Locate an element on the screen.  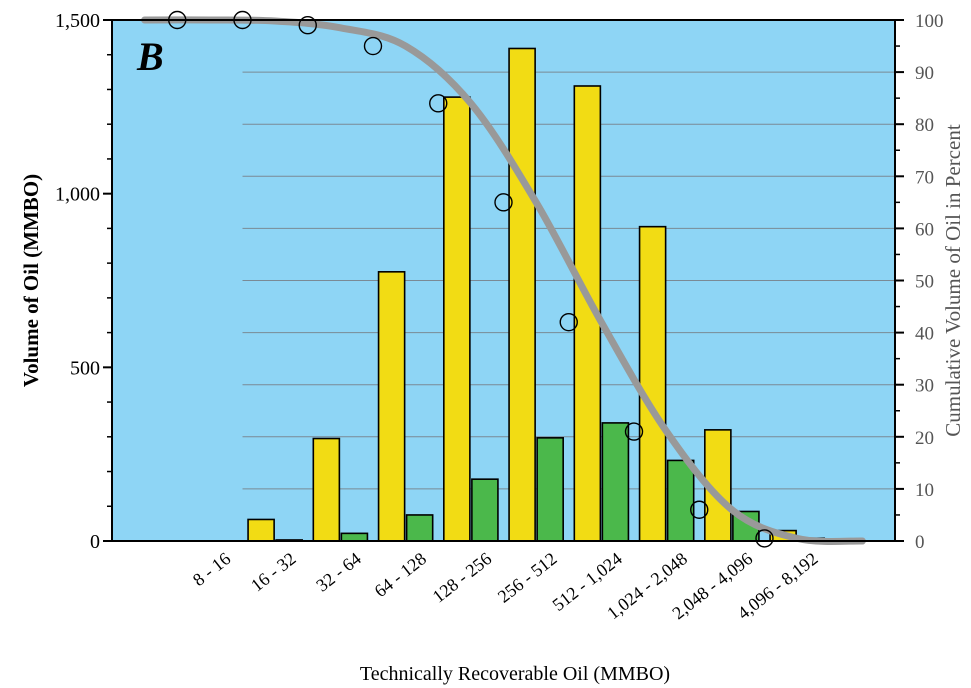
y2-tick-label: 40 is located at coordinates (924, 334).